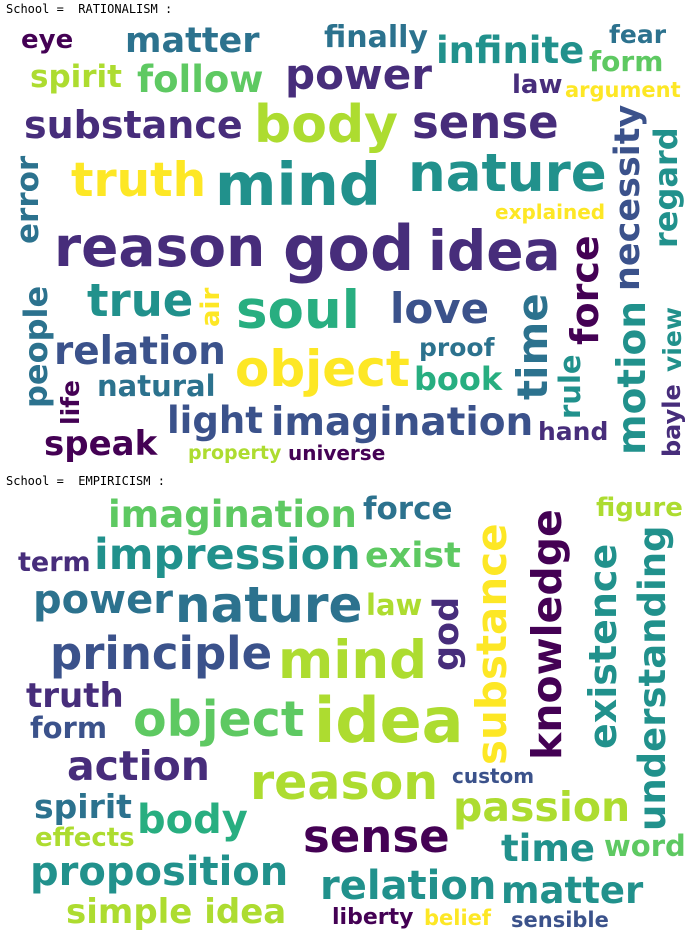 This screenshot has width=698, height=936. I want to click on cloud-word: custom, so click(493, 776).